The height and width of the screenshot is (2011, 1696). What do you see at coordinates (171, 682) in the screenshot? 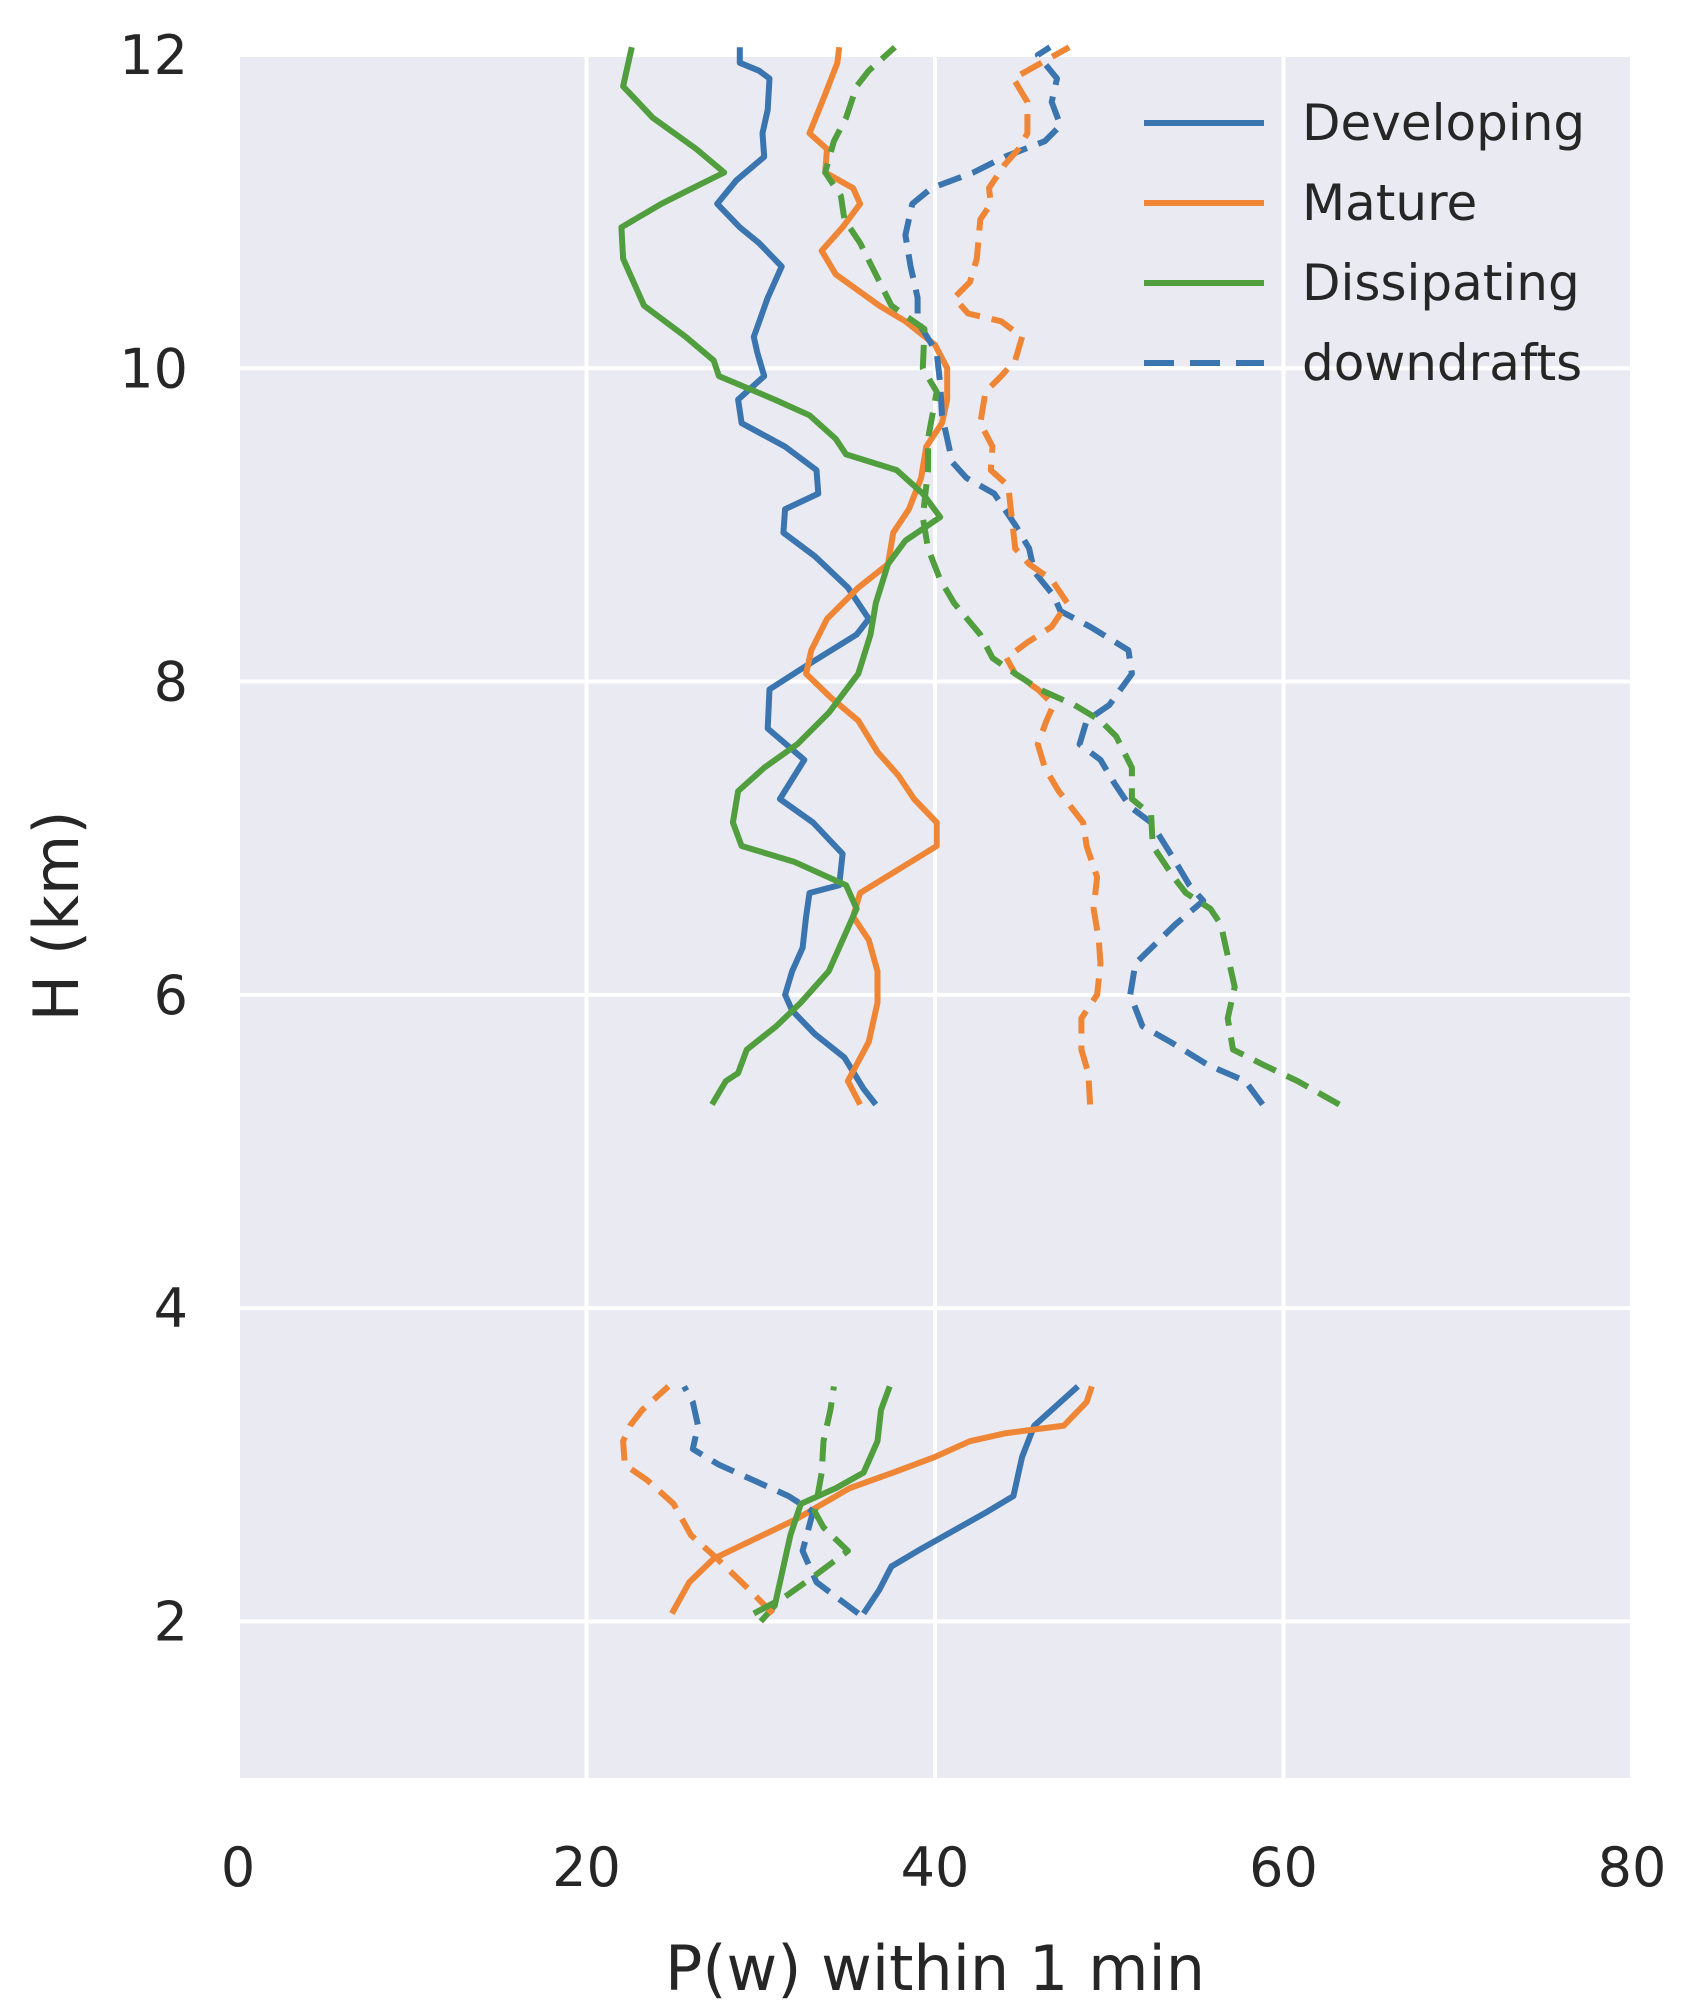
I see `y-tick-label: 8` at bounding box center [171, 682].